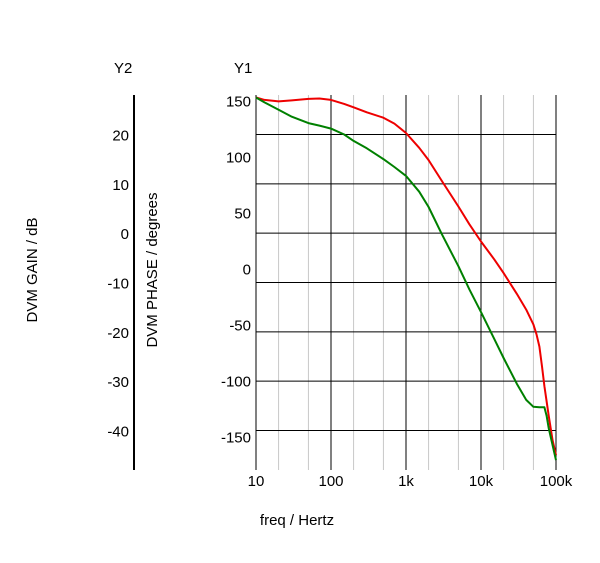 Image resolution: width=600 pixels, height=563 pixels. Describe the element at coordinates (118, 432) in the screenshot. I see `y2-tick-label: -40` at that location.